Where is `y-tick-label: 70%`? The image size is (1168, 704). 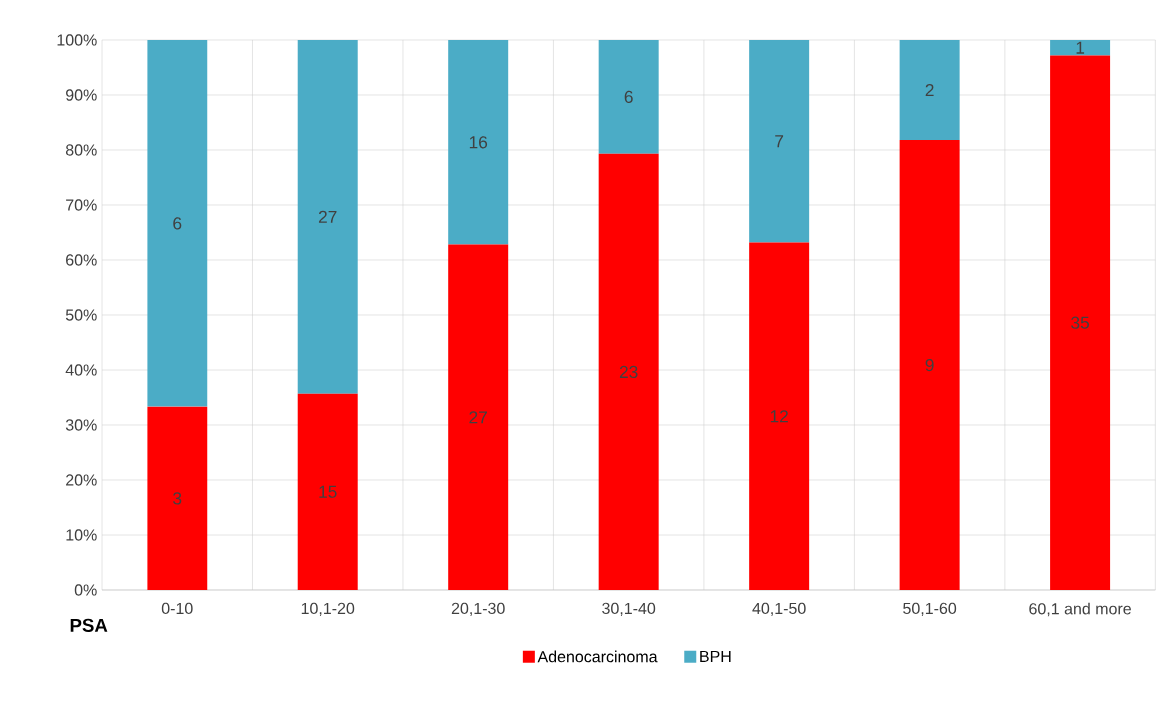 y-tick-label: 70% is located at coordinates (81, 205).